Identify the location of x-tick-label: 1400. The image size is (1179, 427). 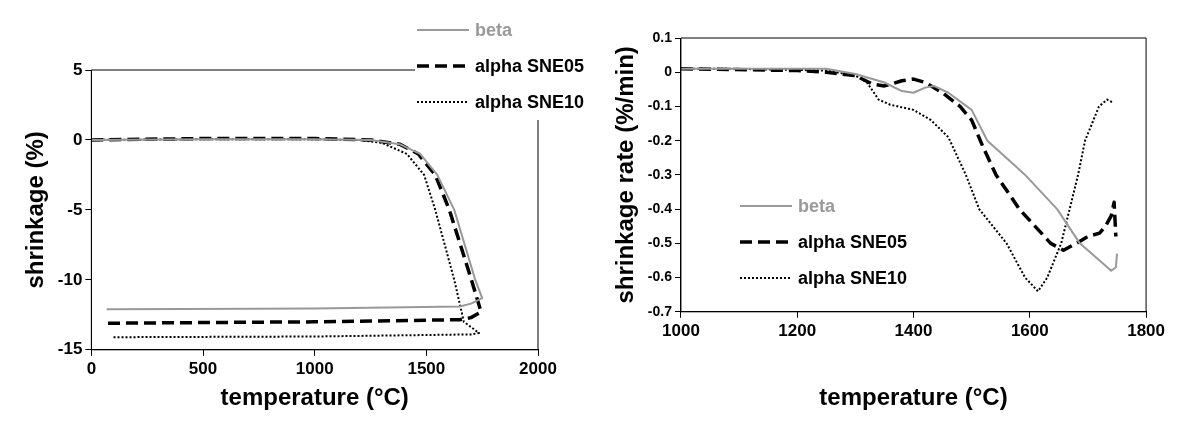
(913, 330).